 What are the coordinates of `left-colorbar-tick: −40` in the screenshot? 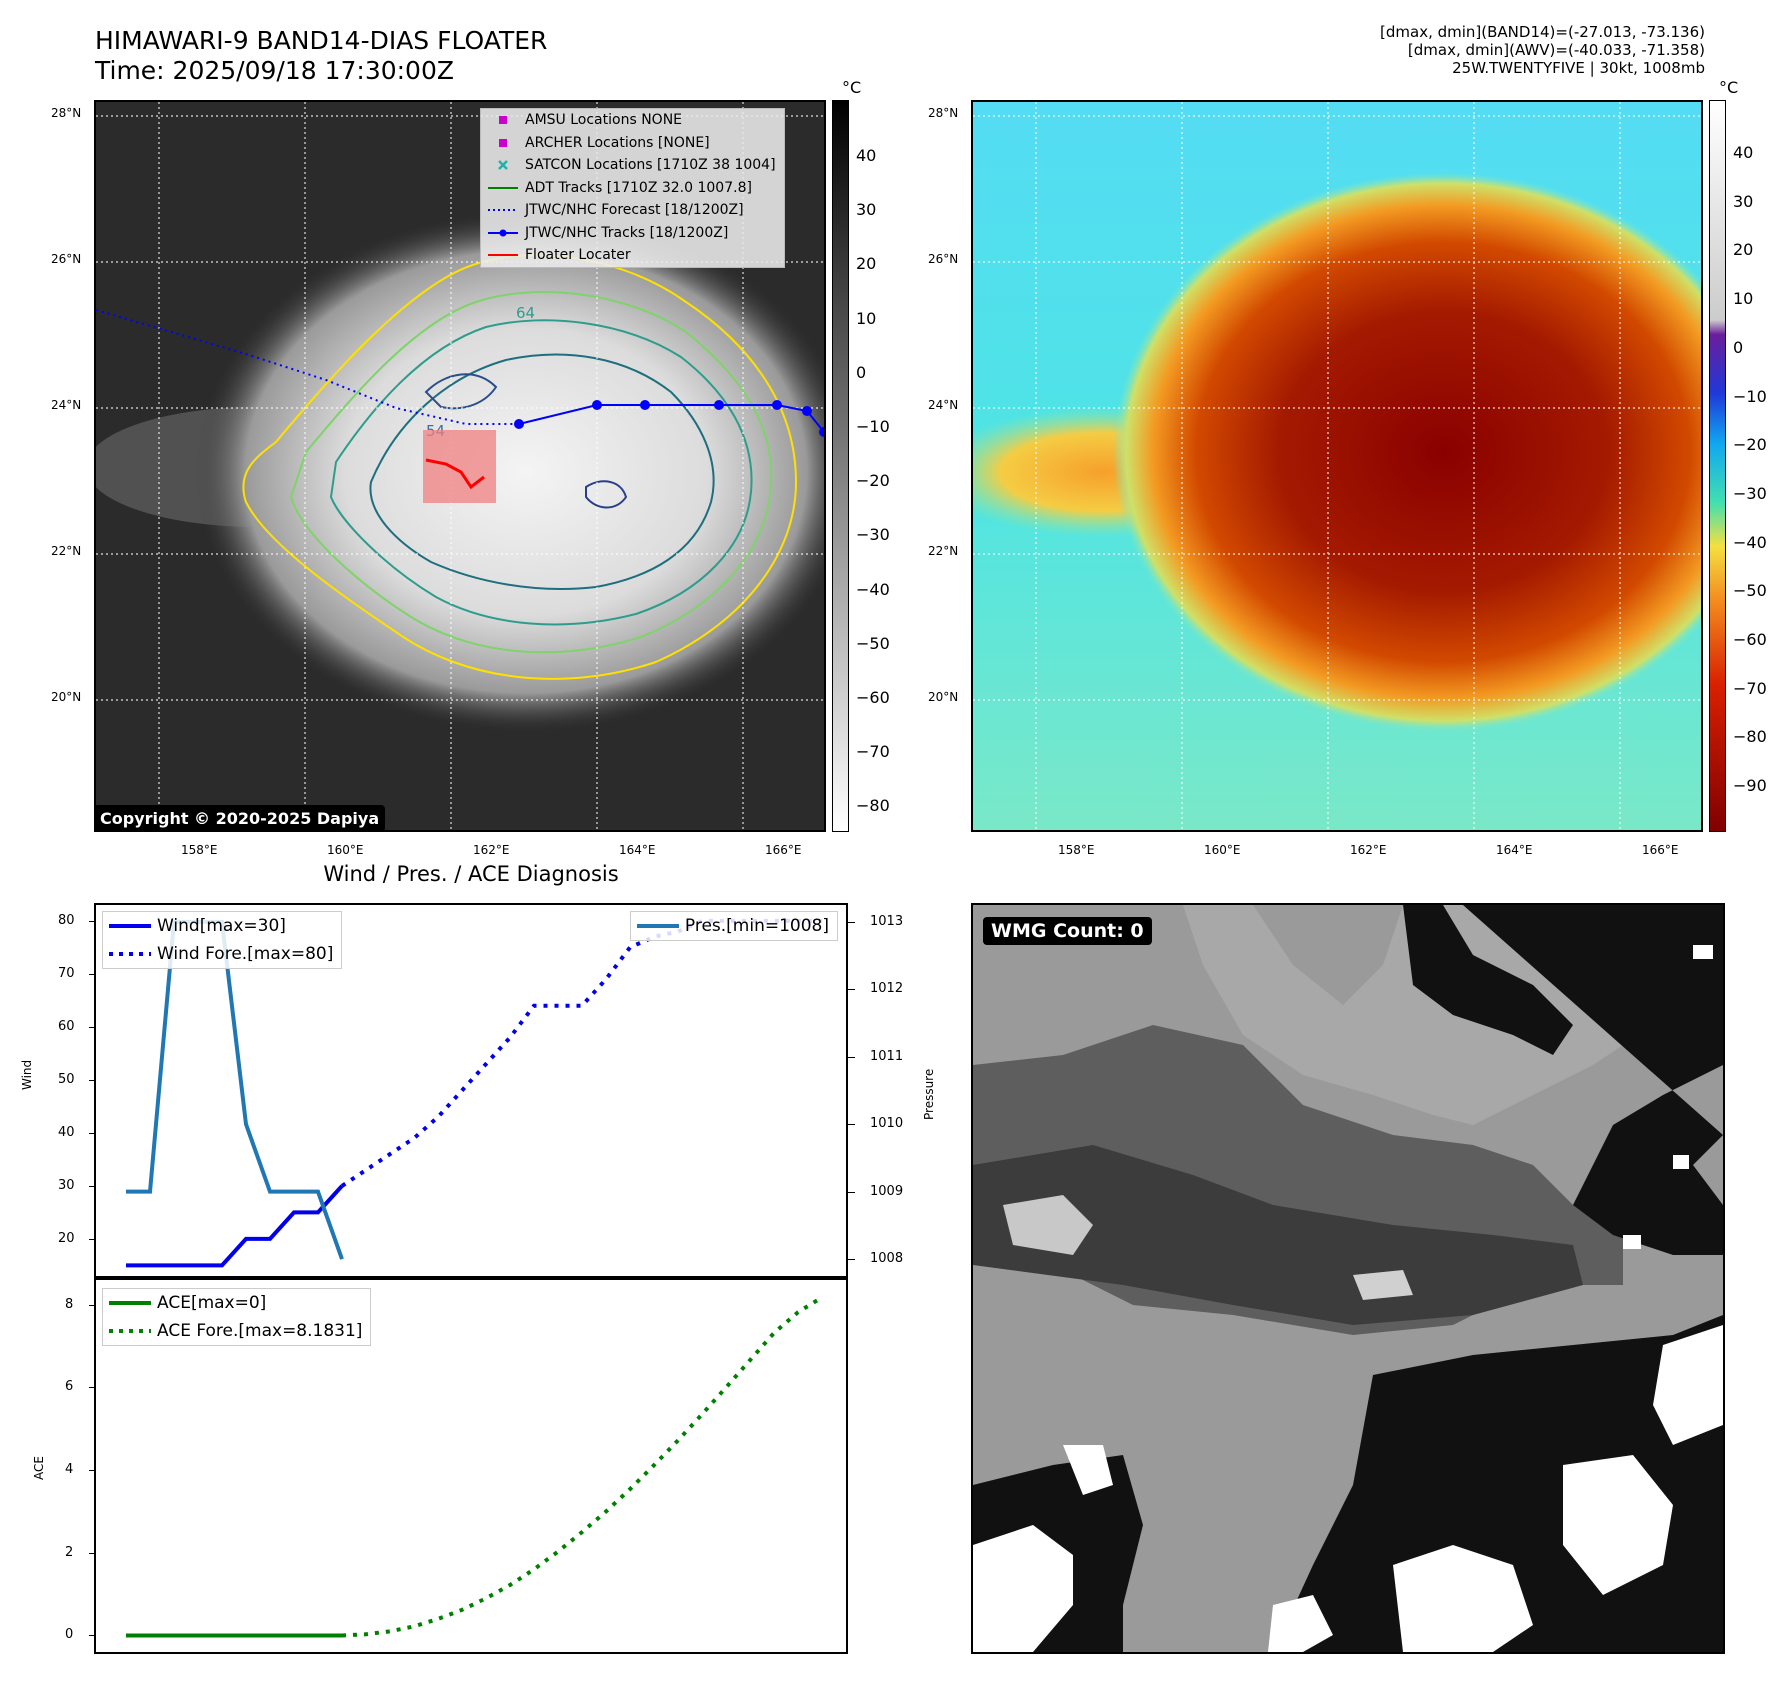 It's located at (873, 589).